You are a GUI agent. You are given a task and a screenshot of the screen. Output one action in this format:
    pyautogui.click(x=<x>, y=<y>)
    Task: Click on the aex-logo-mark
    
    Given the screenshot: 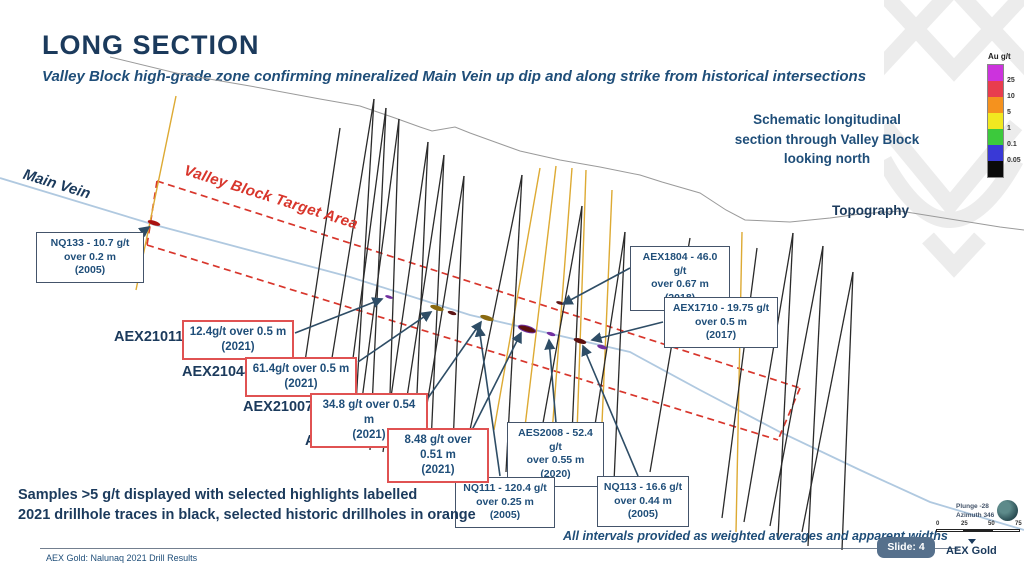 What is the action you would take?
    pyautogui.click(x=972, y=541)
    